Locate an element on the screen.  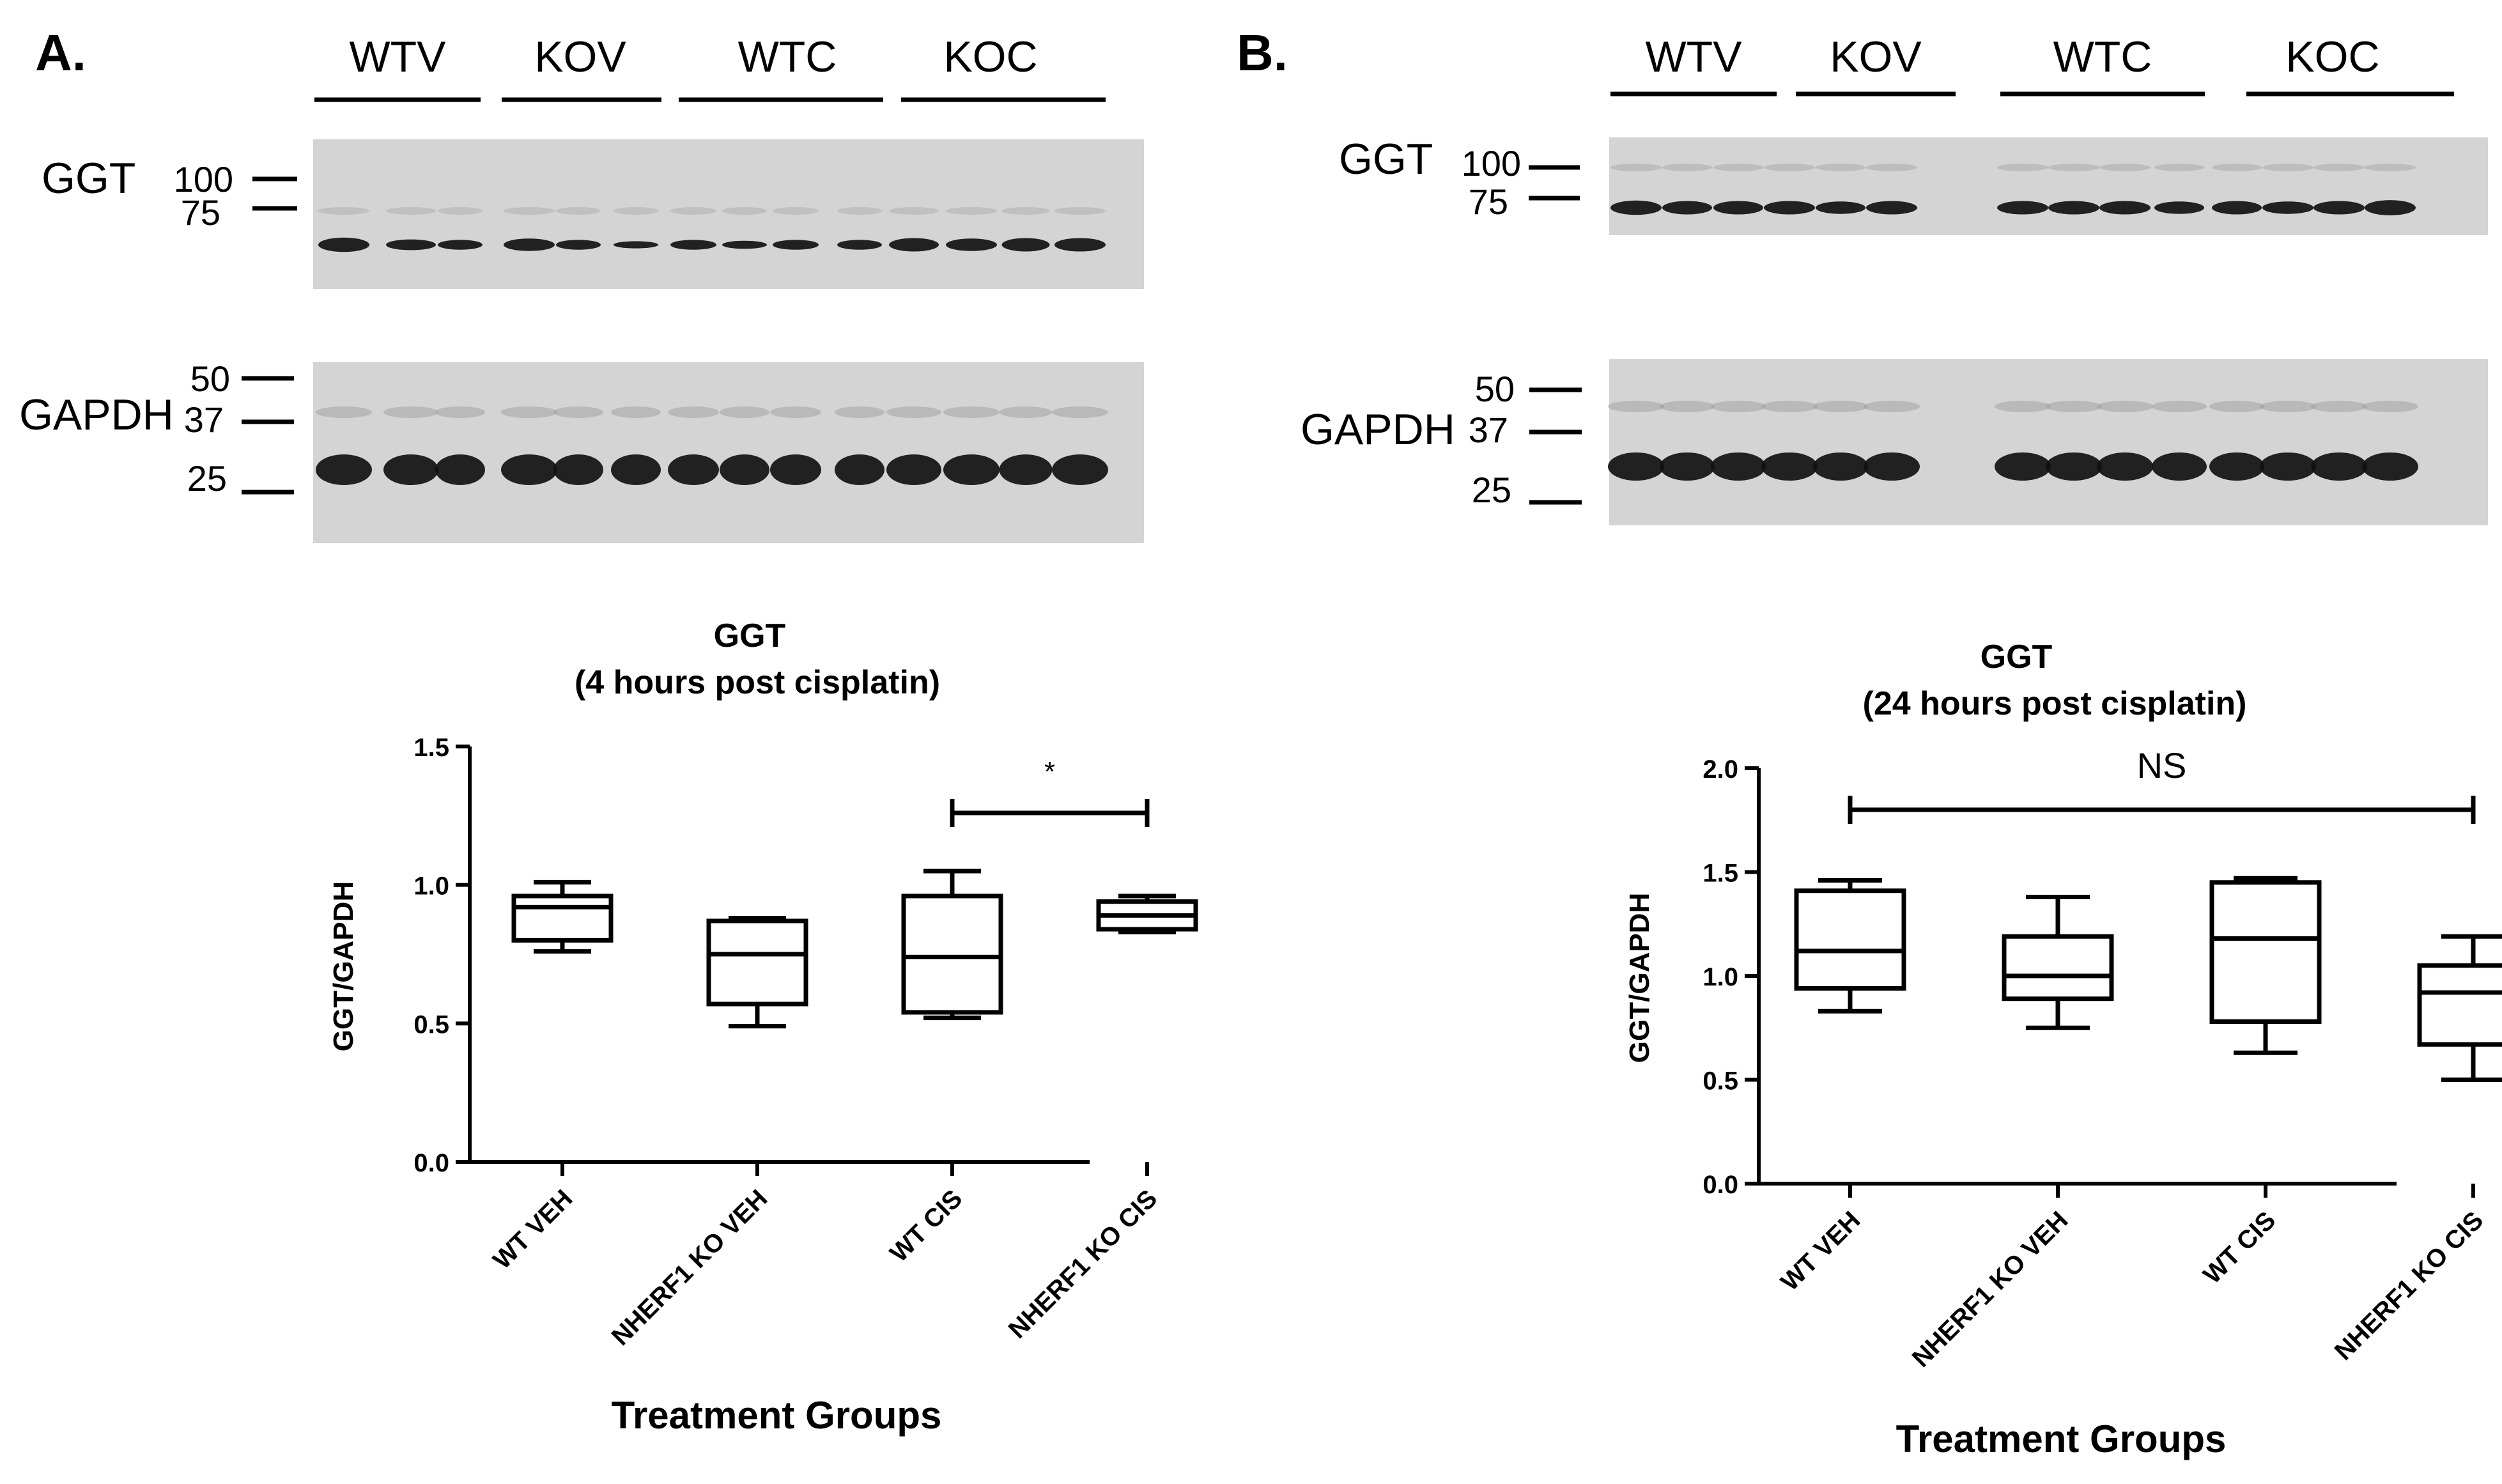
y-ticks: 0.0 0.5 1.0 1.5 2.0 is located at coordinates (1731, 977).